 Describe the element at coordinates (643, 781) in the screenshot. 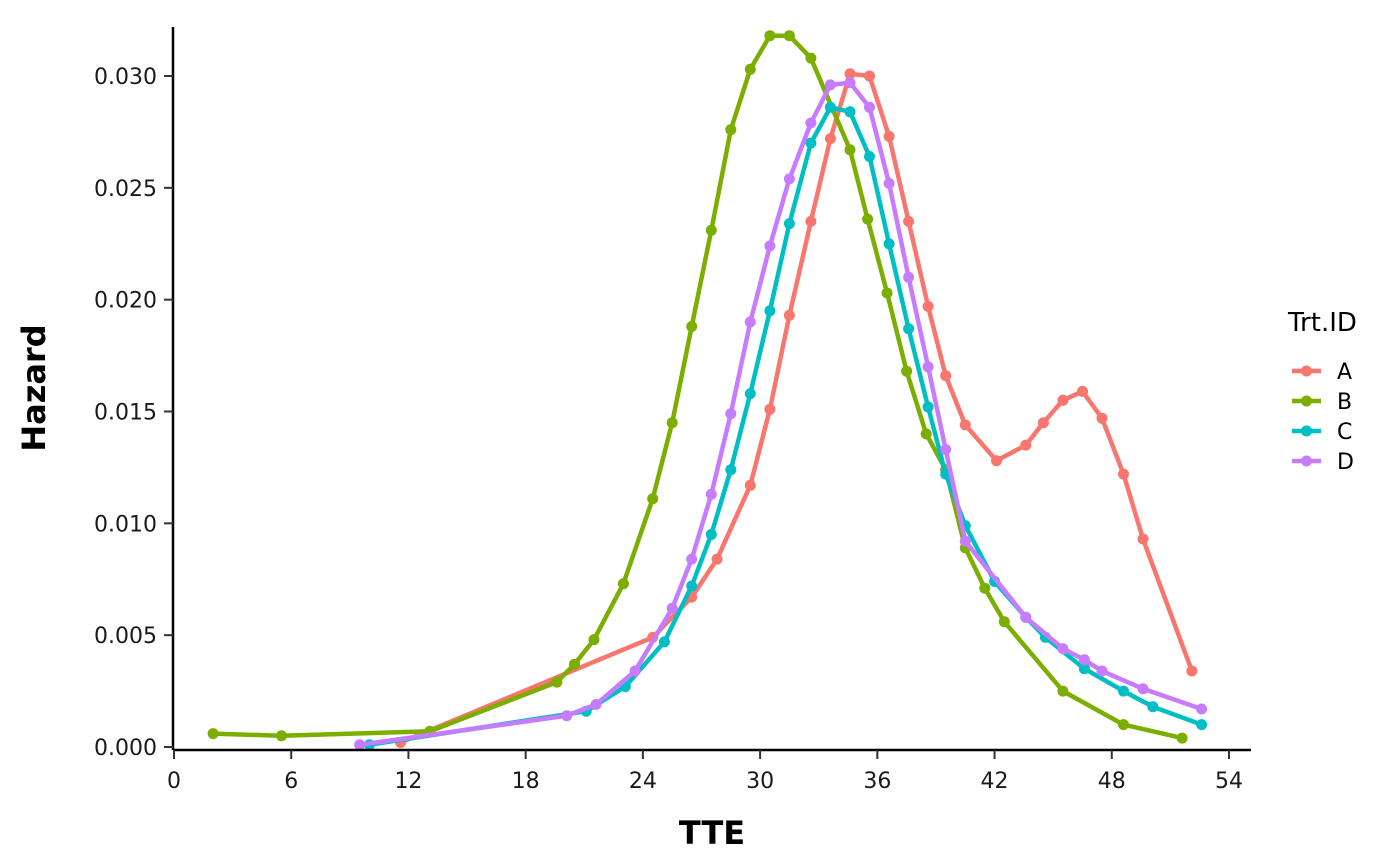

I see `x-tick-label: 24` at that location.